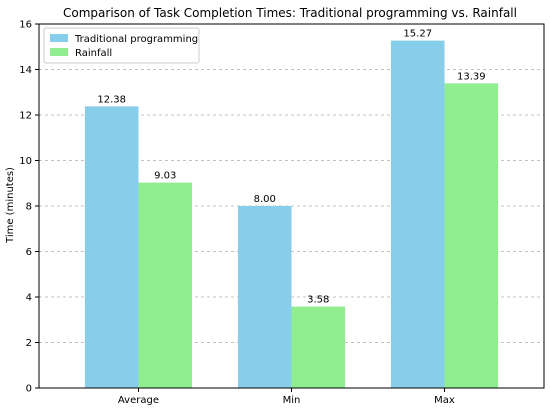  Describe the element at coordinates (25, 70) in the screenshot. I see `y-tick-label: 14` at that location.